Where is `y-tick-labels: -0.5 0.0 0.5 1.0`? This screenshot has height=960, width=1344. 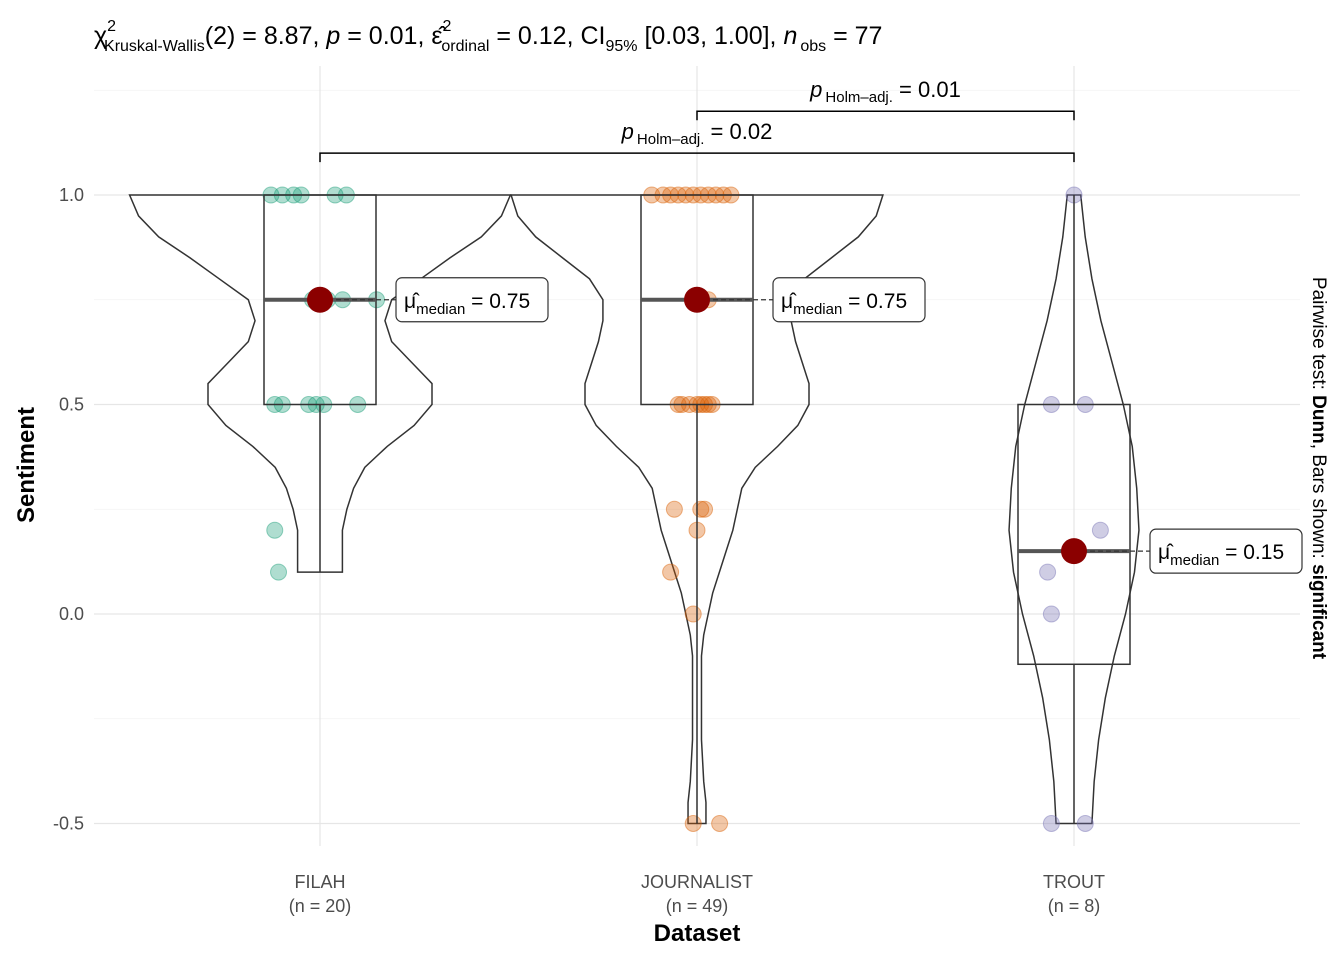
y-tick-labels: -0.5 0.0 0.5 1.0 is located at coordinates (68, 509).